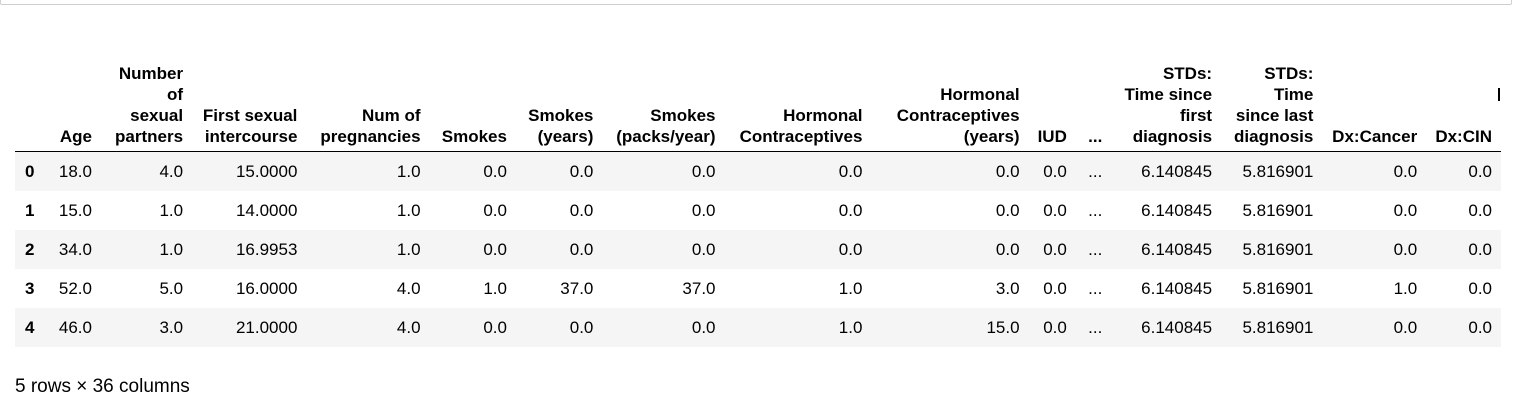 The width and height of the screenshot is (1521, 405). Describe the element at coordinates (75, 171) in the screenshot. I see `table-cell: 18.0` at that location.